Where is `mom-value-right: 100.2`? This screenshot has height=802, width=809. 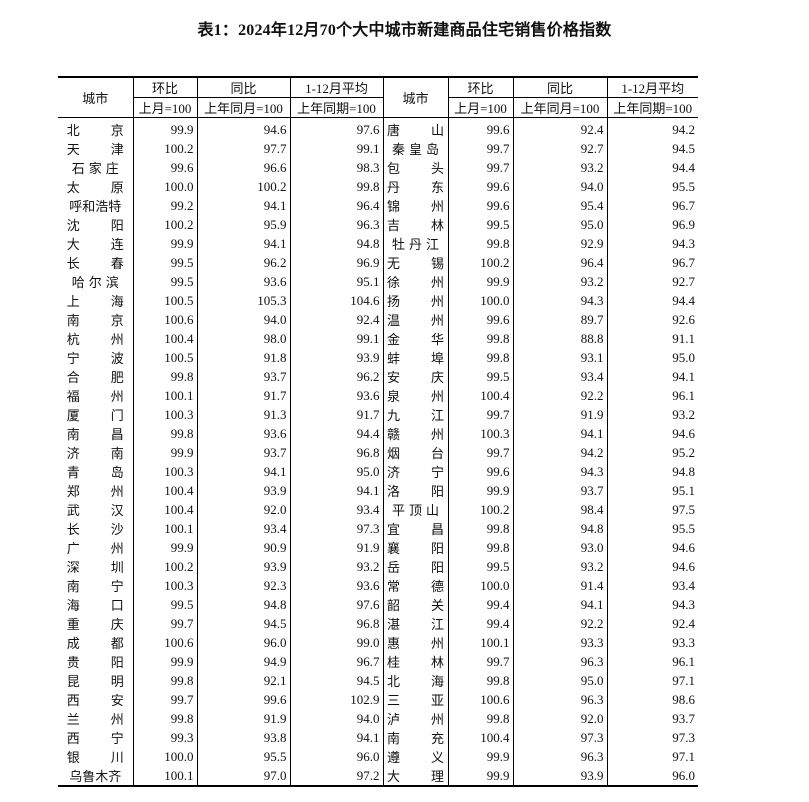
mom-value-right: 100.2 is located at coordinates (481, 262).